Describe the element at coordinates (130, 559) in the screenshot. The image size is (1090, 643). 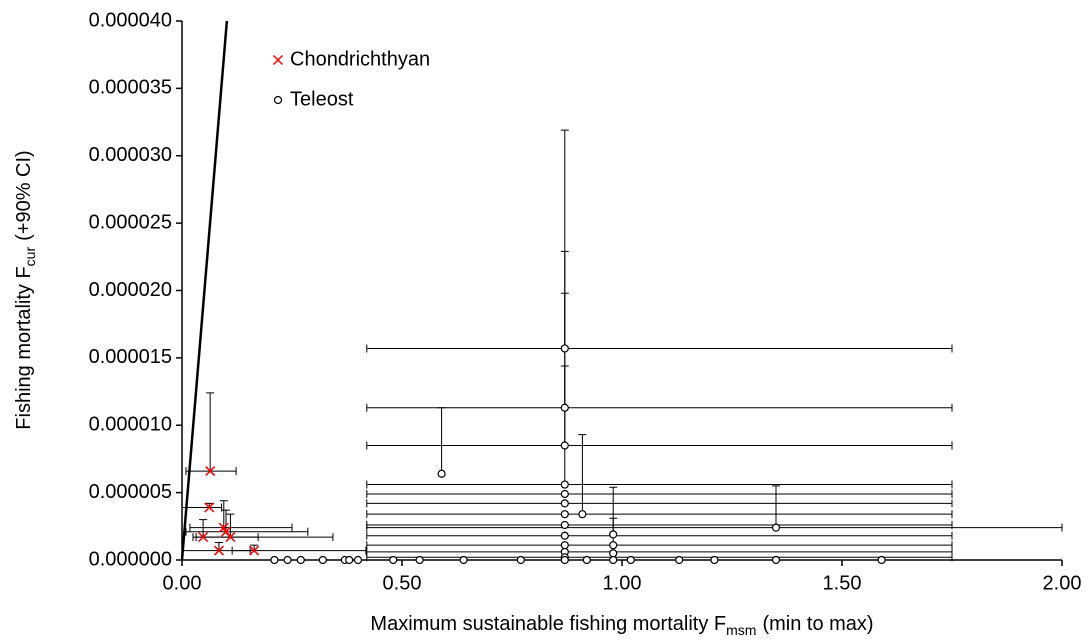
I see `y-tick-label: 0.000000` at that location.